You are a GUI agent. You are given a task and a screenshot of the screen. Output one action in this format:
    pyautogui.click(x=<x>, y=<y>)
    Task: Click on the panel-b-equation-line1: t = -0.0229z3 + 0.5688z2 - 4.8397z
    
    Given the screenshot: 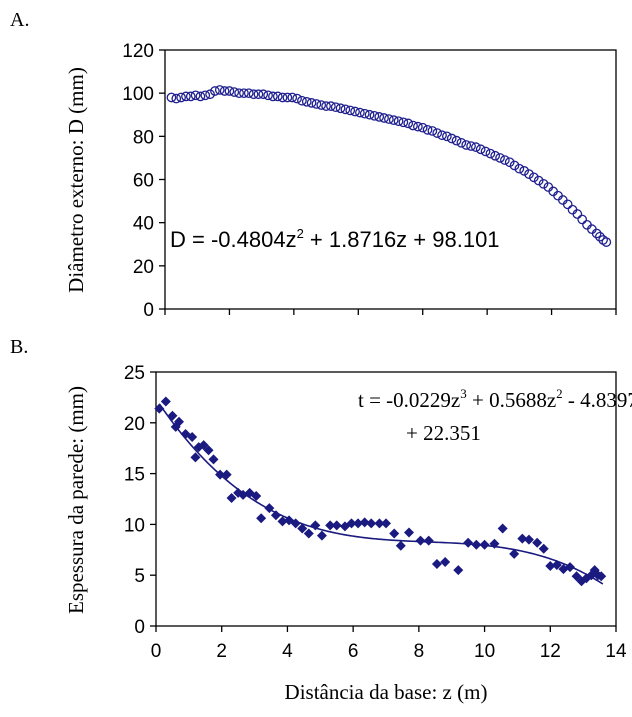 What is the action you would take?
    pyautogui.click(x=495, y=399)
    